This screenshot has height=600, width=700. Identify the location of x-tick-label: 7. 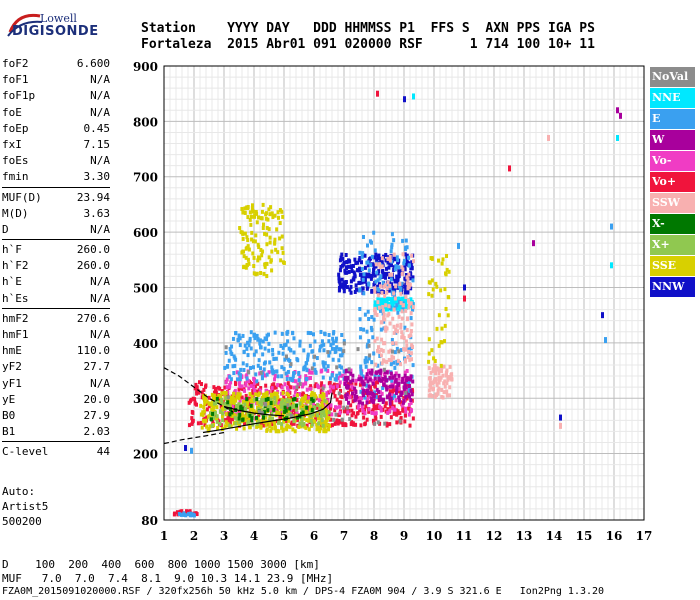
(344, 536).